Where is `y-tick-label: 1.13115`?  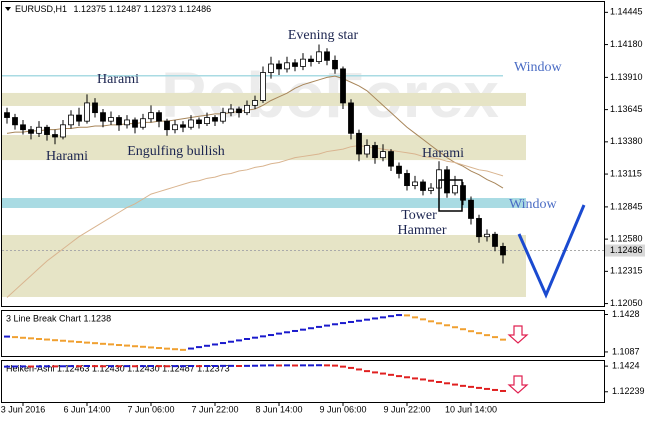
y-tick-label: 1.13115 is located at coordinates (626, 173).